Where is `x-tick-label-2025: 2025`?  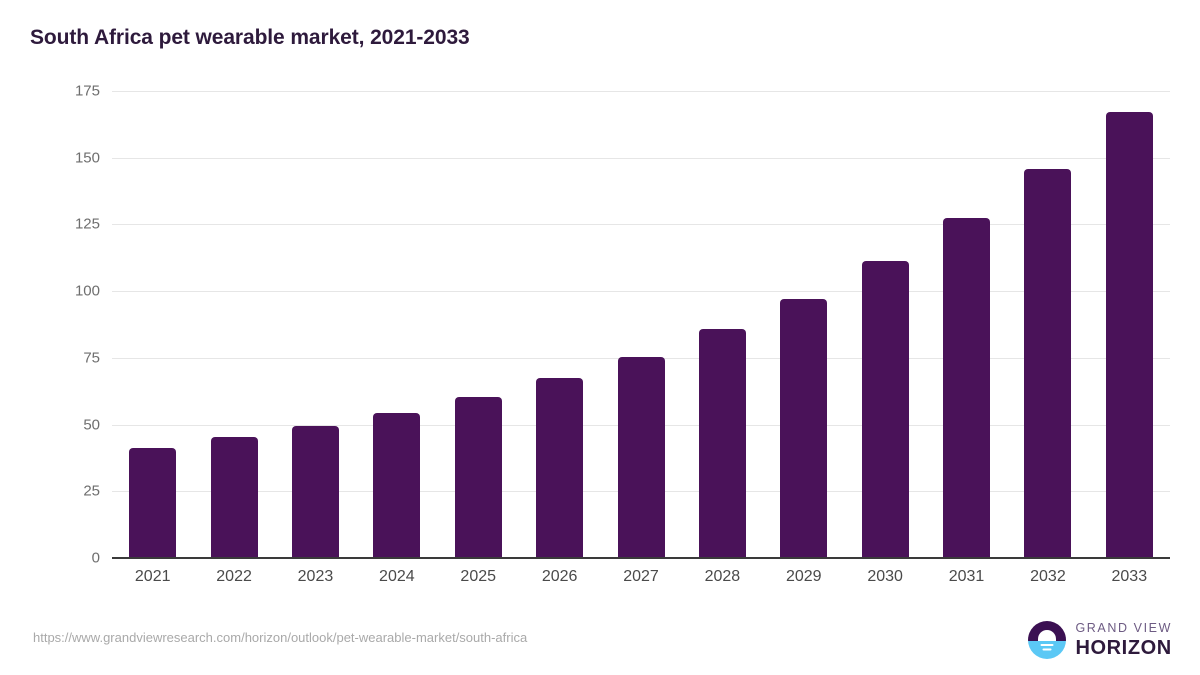
x-tick-label-2025: 2025 is located at coordinates (478, 576).